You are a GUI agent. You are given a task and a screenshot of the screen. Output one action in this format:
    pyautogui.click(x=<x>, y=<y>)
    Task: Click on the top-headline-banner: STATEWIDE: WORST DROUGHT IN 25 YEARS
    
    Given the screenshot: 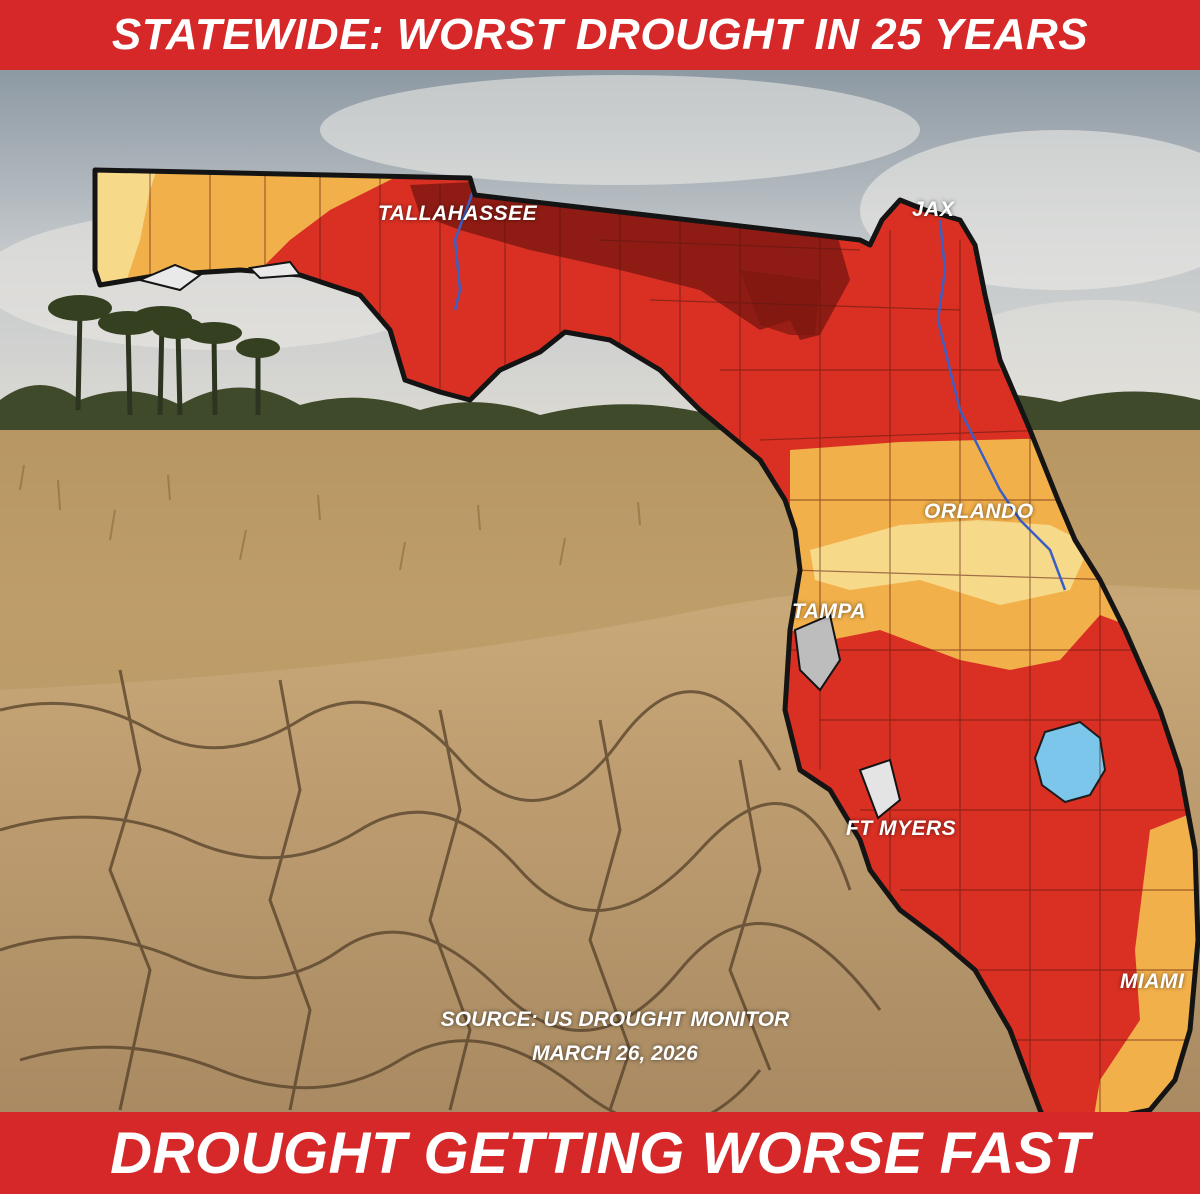 What is the action you would take?
    pyautogui.click(x=600, y=35)
    